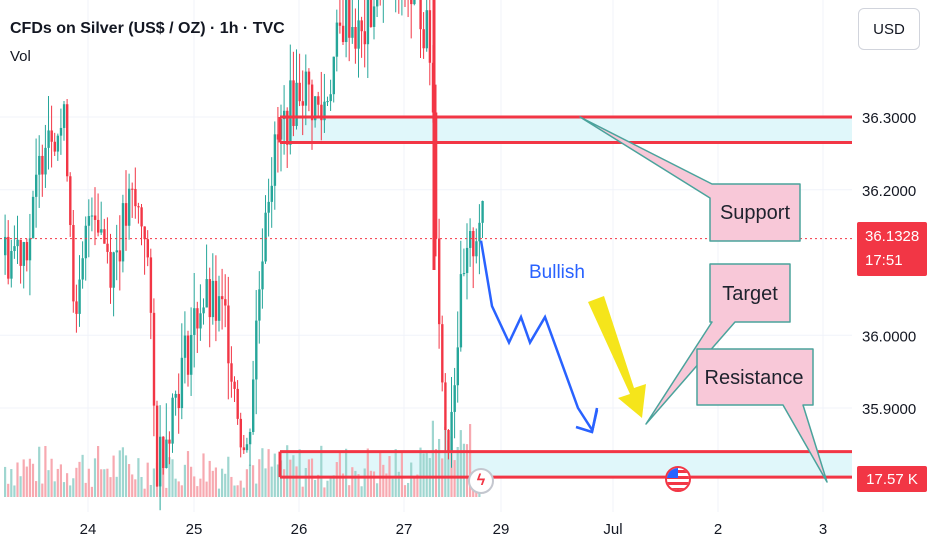 The image size is (932, 550). What do you see at coordinates (612, 529) in the screenshot?
I see `x-tick-label: Jul` at bounding box center [612, 529].